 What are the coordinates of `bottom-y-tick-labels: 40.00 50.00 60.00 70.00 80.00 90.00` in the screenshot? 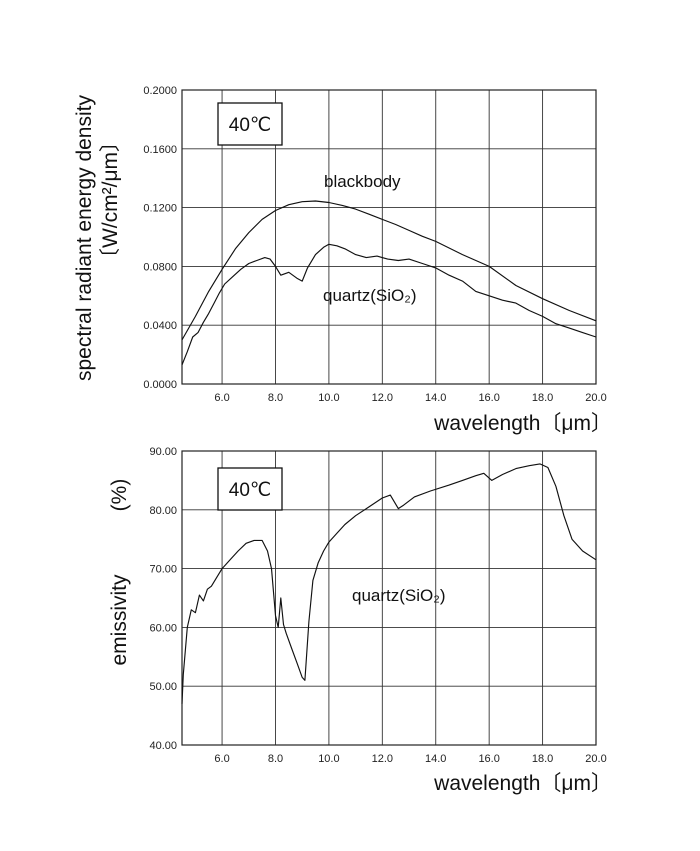 It's located at (163, 599).